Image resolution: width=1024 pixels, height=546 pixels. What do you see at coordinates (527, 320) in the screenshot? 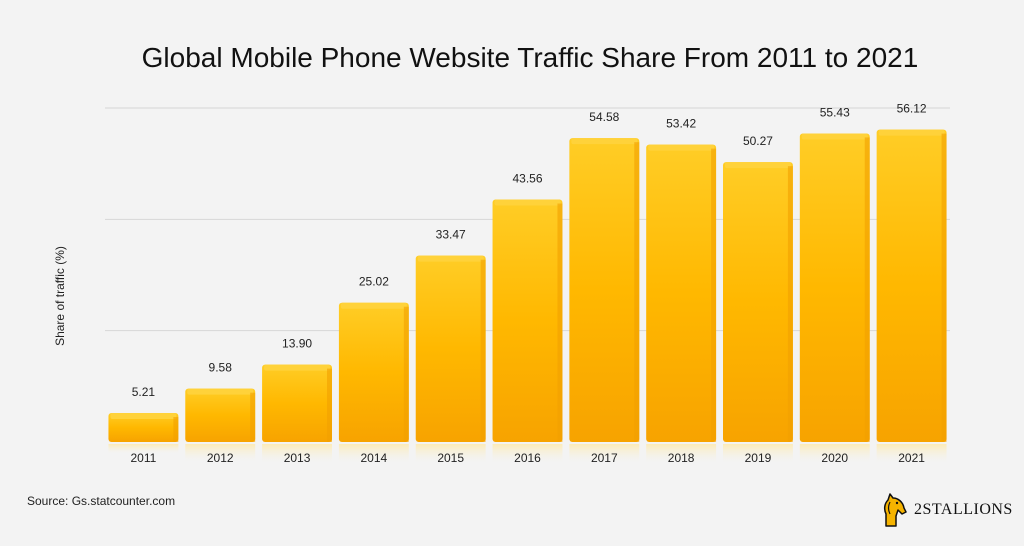
I see `bar-2016` at bounding box center [527, 320].